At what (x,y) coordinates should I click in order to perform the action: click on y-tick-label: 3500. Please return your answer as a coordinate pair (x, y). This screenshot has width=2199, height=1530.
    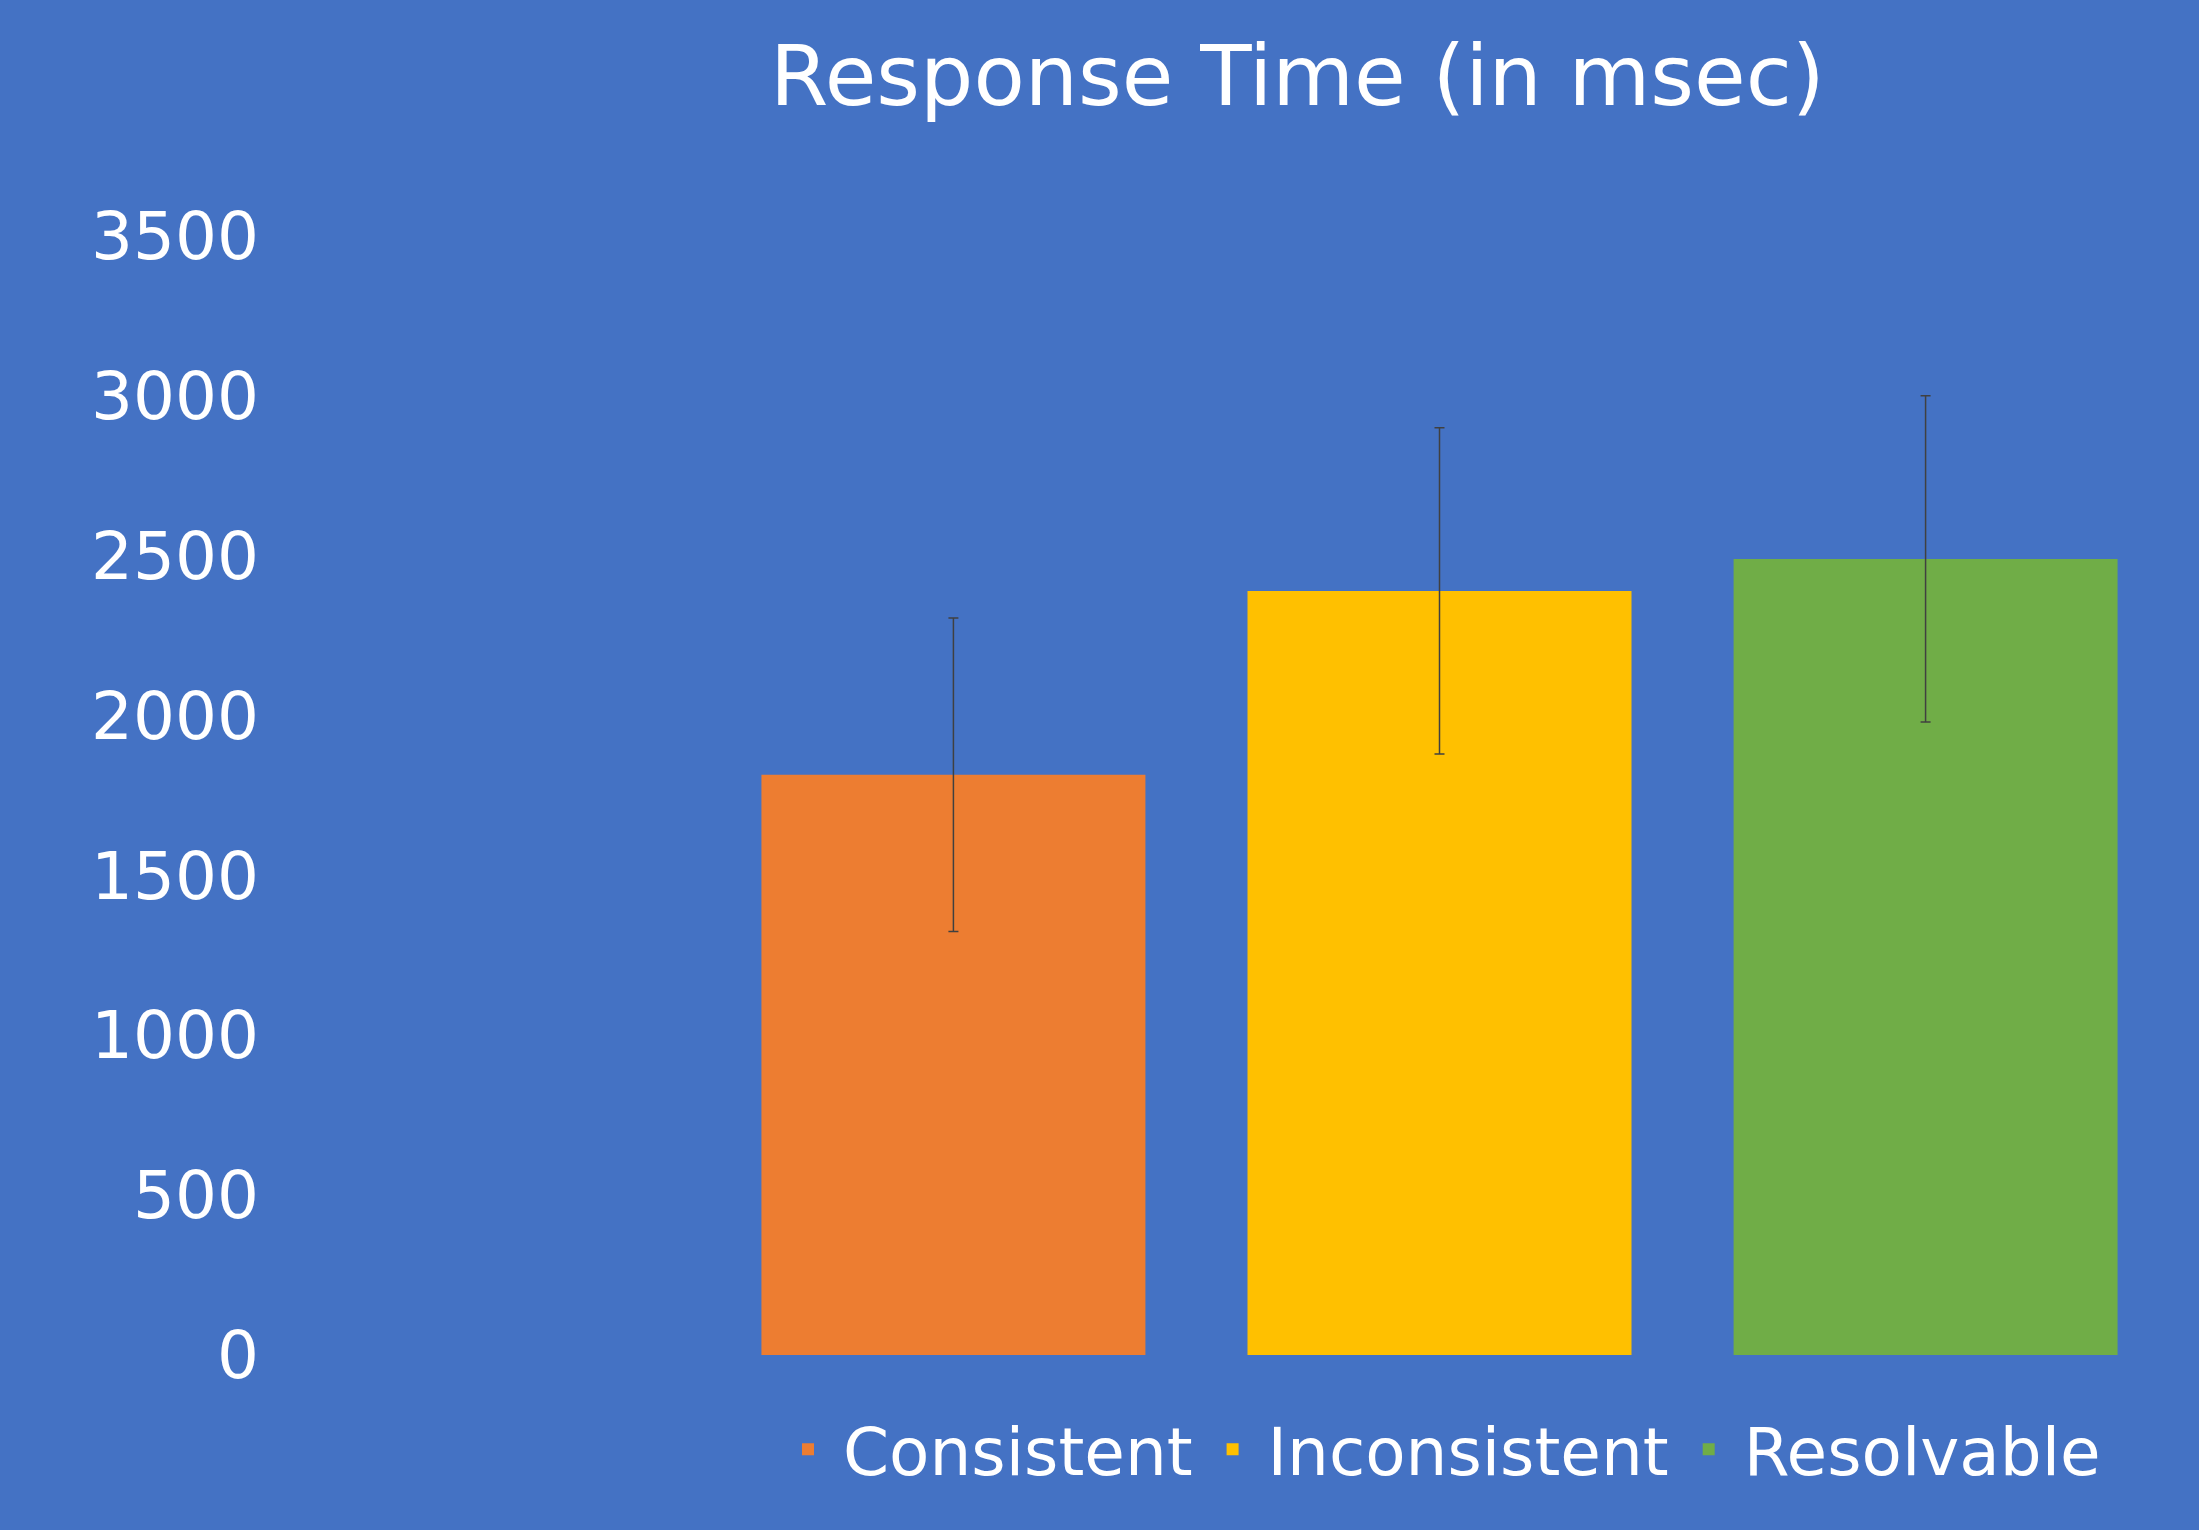
    Looking at the image, I should click on (175, 237).